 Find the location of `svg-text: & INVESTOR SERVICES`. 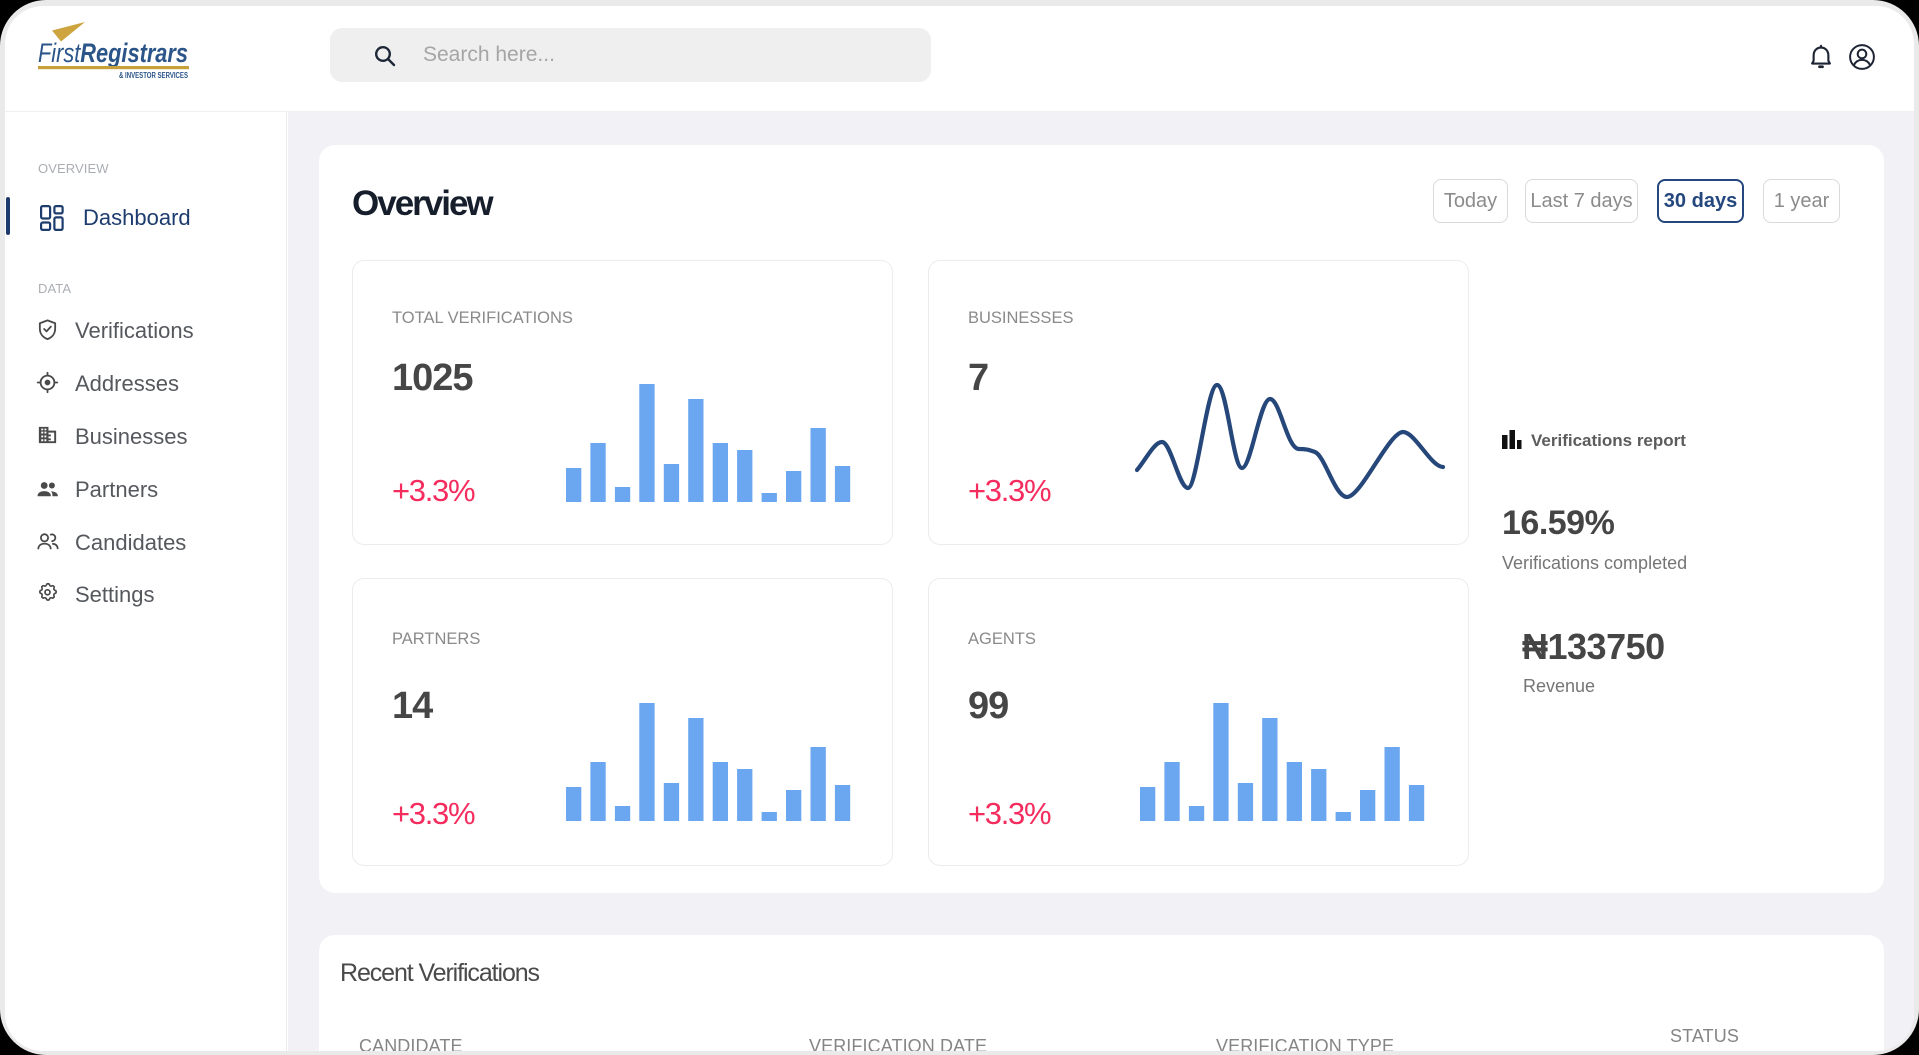

svg-text: & INVESTOR SERVICES is located at coordinates (153, 75).